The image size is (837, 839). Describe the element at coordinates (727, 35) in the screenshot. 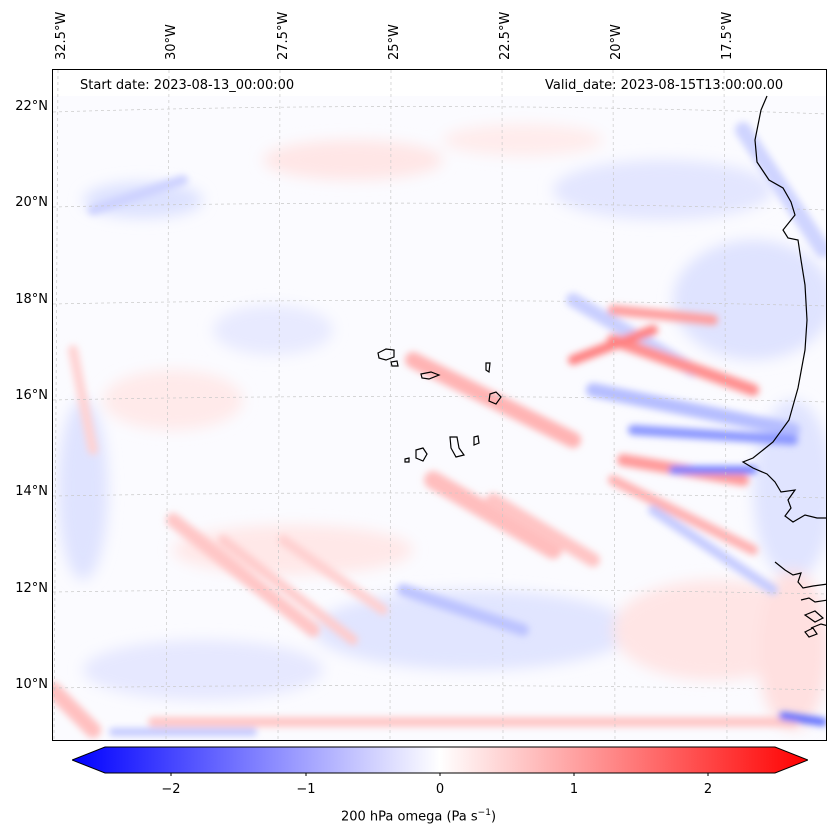

I see `lon-label-17-5w: 17.5°W` at that location.